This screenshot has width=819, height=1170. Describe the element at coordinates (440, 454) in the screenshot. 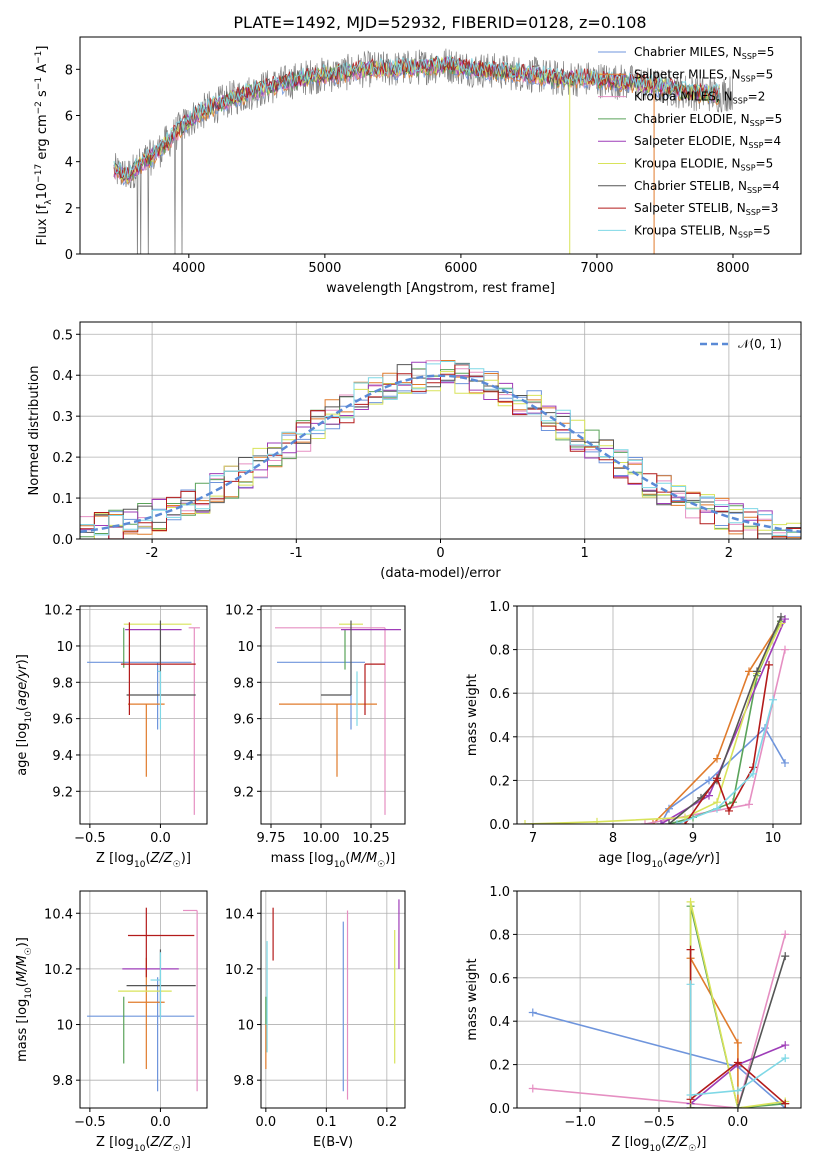

I see `normal-curve` at that location.